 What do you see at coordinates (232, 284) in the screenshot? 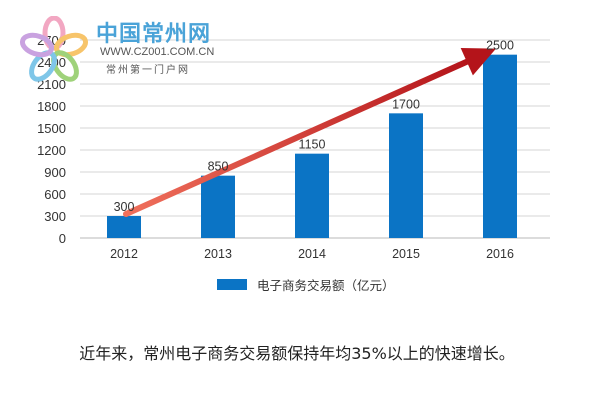
I see `legend-swatch` at bounding box center [232, 284].